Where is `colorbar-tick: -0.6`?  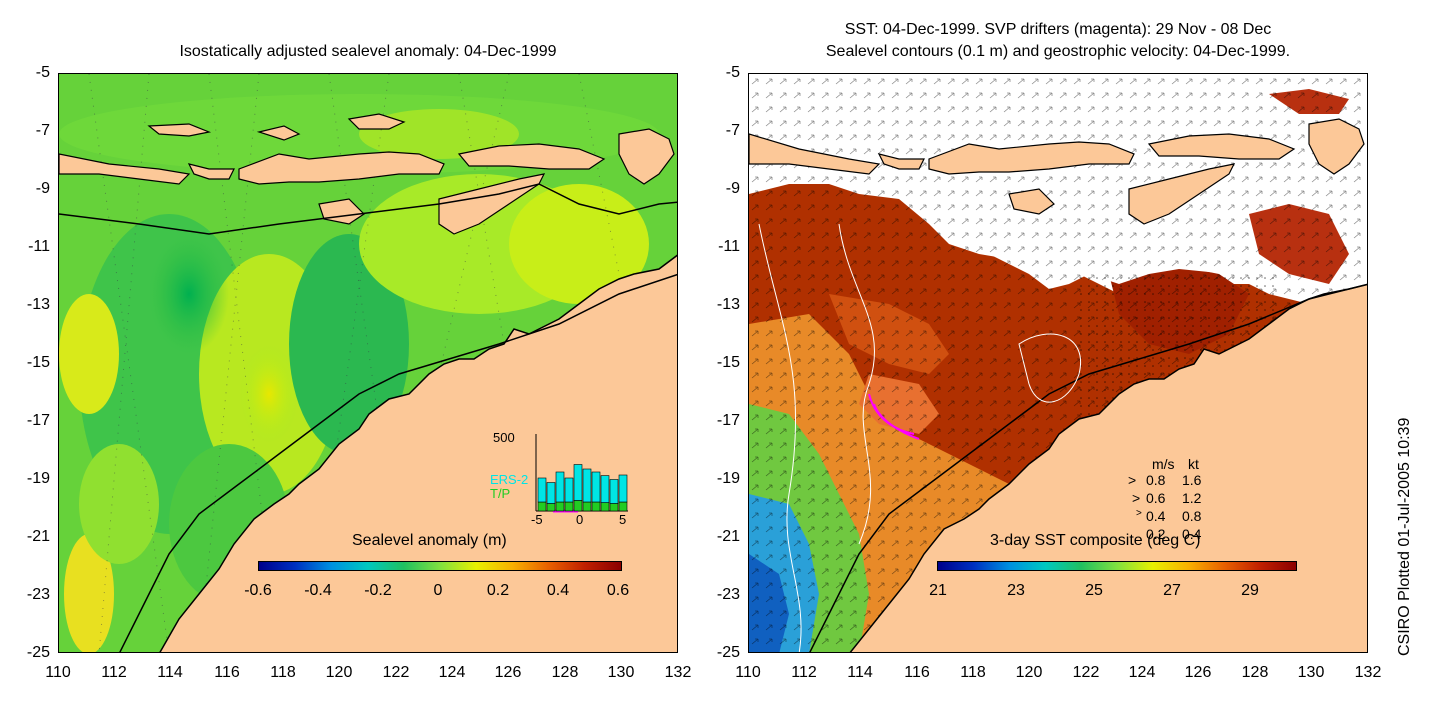
colorbar-tick: -0.6 is located at coordinates (258, 590).